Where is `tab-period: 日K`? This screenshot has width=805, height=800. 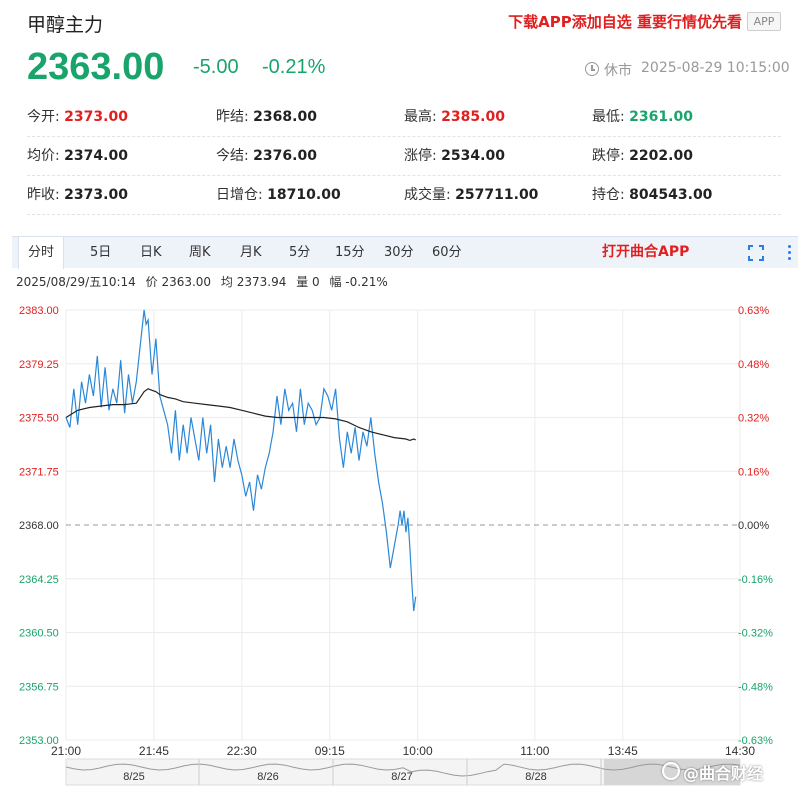 tab-period: 日K is located at coordinates (151, 252).